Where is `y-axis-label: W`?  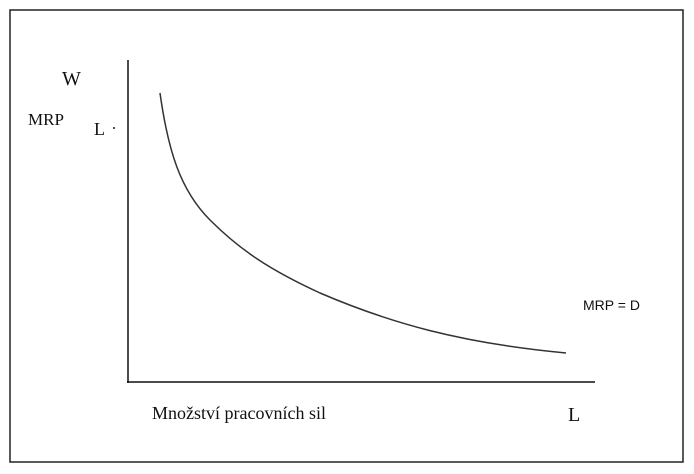 y-axis-label: W is located at coordinates (71, 79).